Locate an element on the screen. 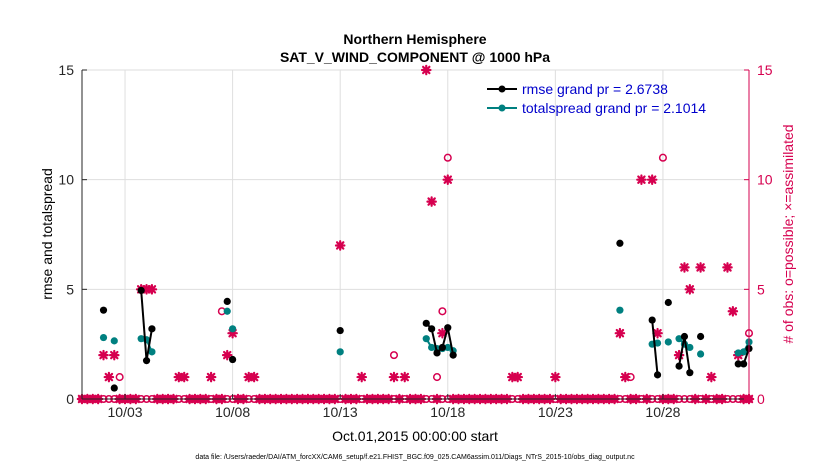  x-tick-label: 10/28 is located at coordinates (662, 412).